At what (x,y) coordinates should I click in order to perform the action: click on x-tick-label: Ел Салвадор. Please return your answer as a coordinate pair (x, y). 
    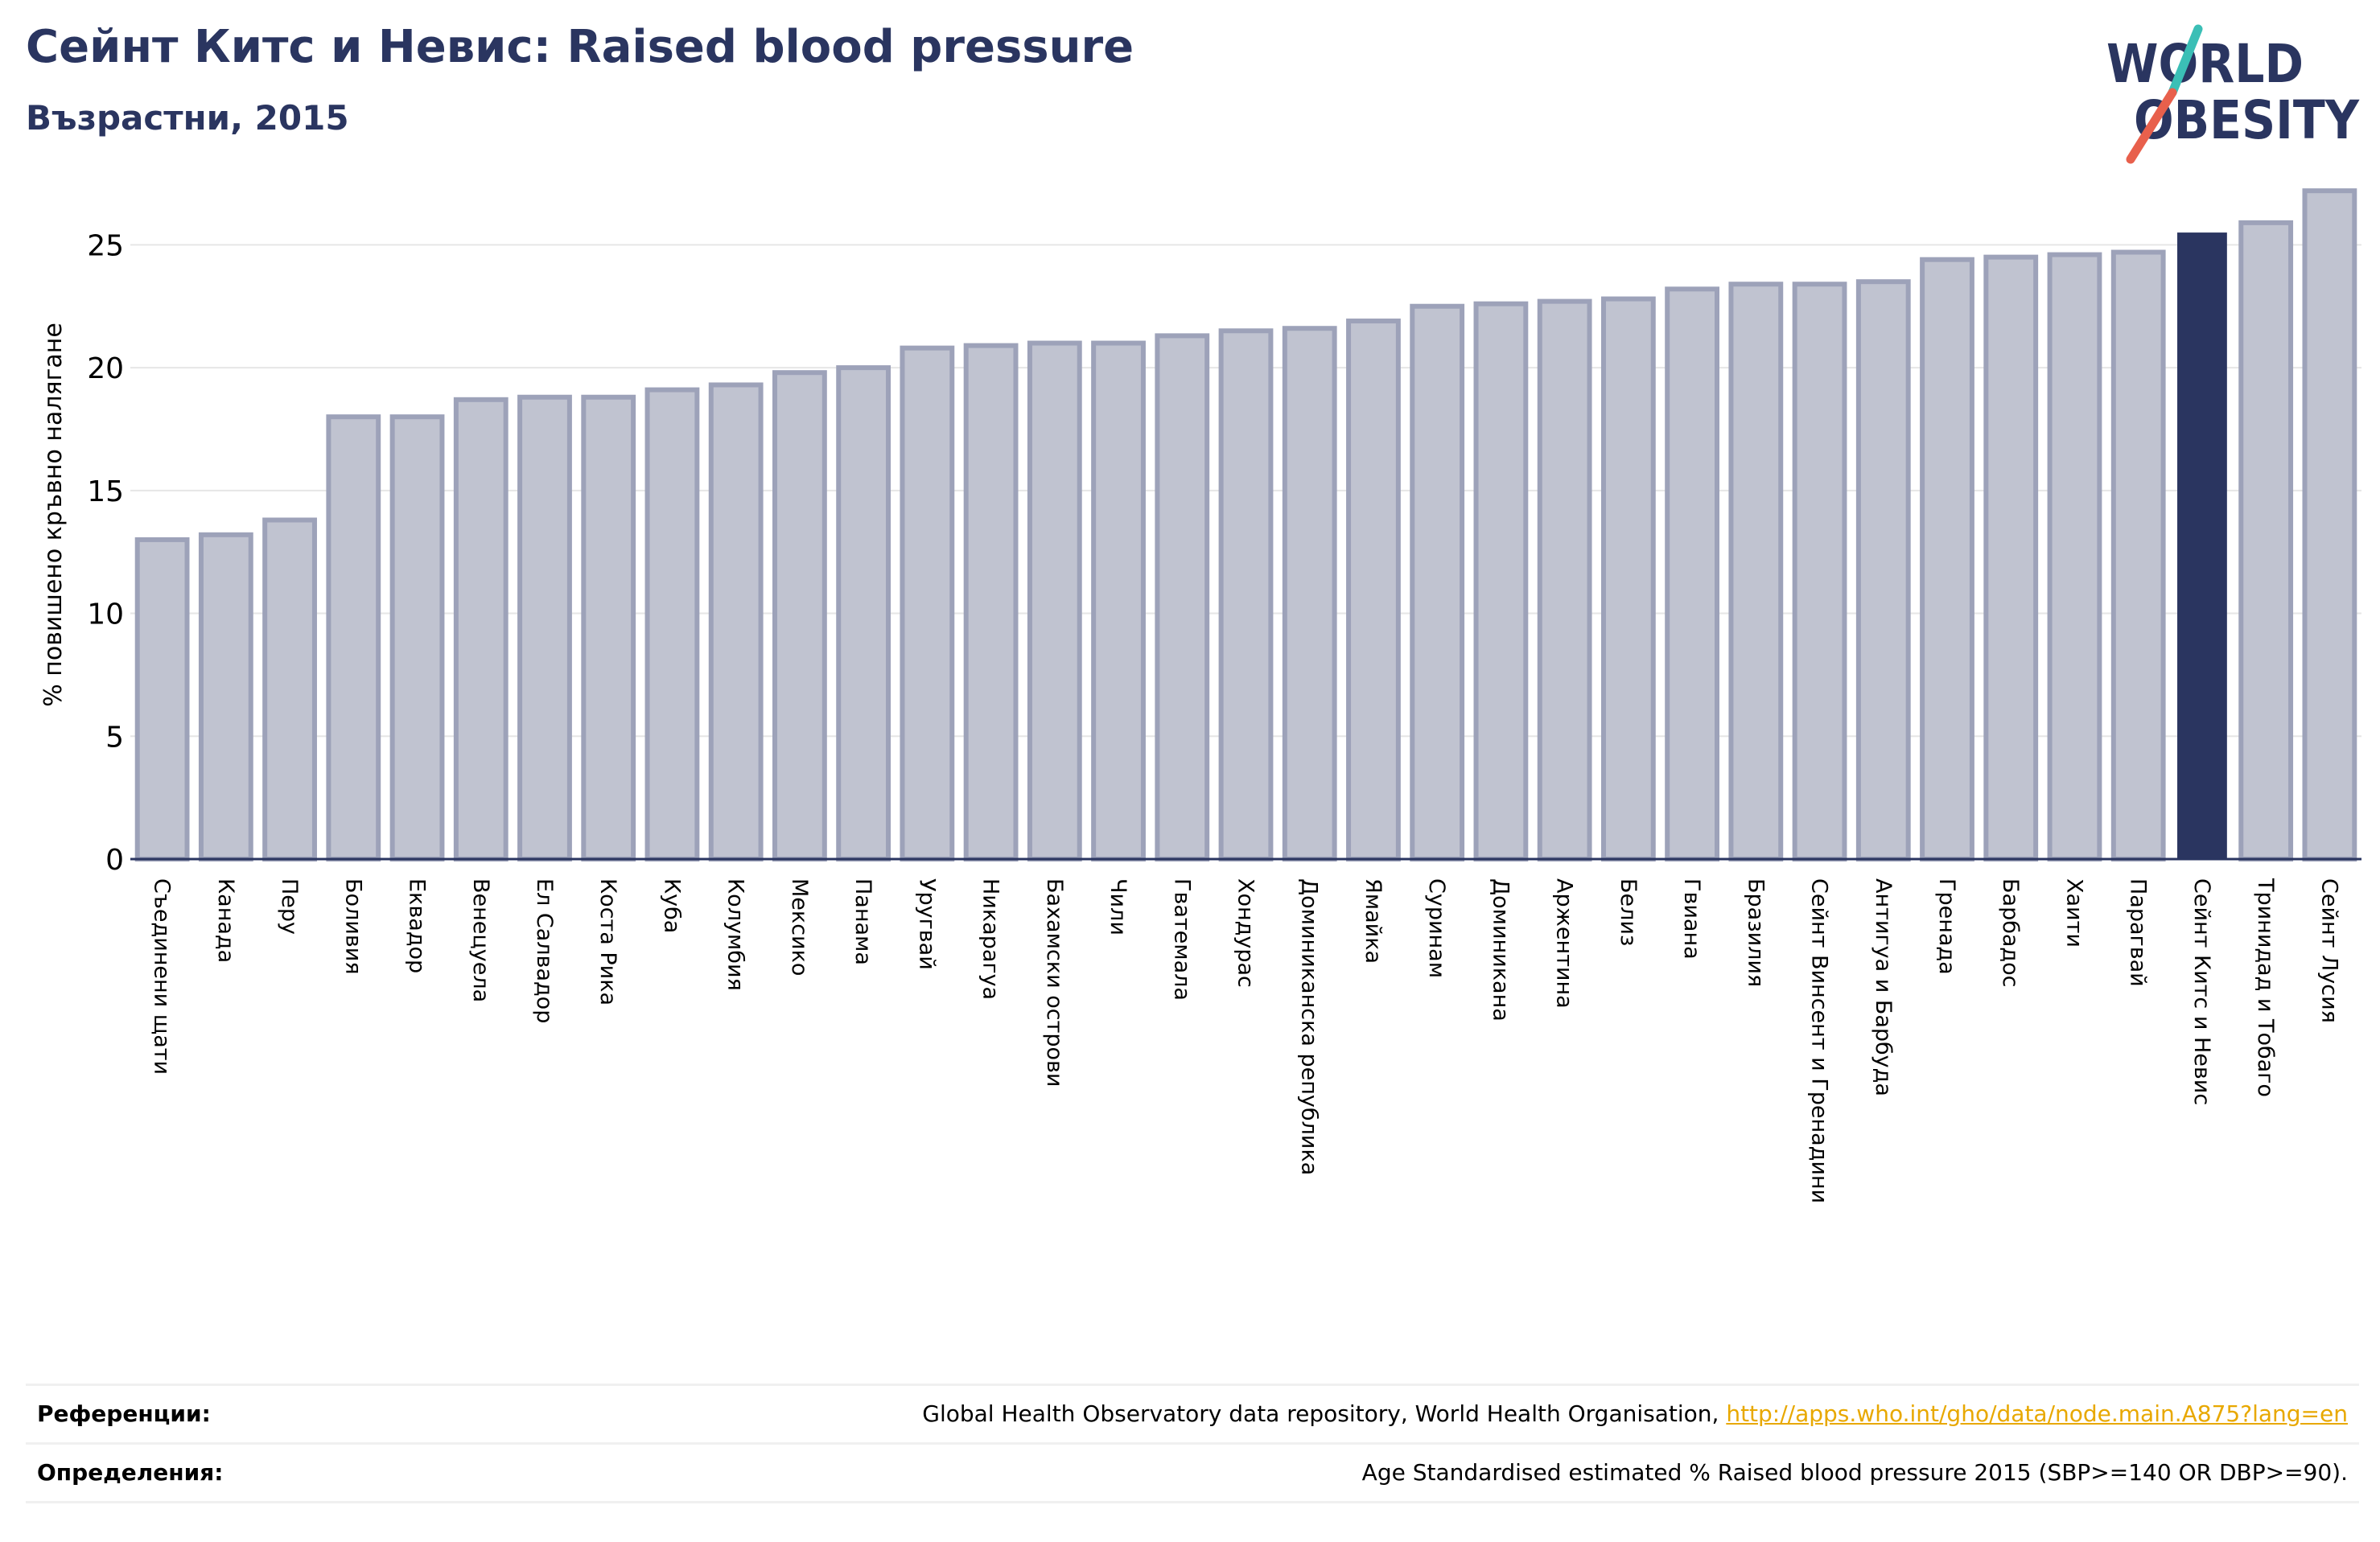
    Looking at the image, I should click on (544, 950).